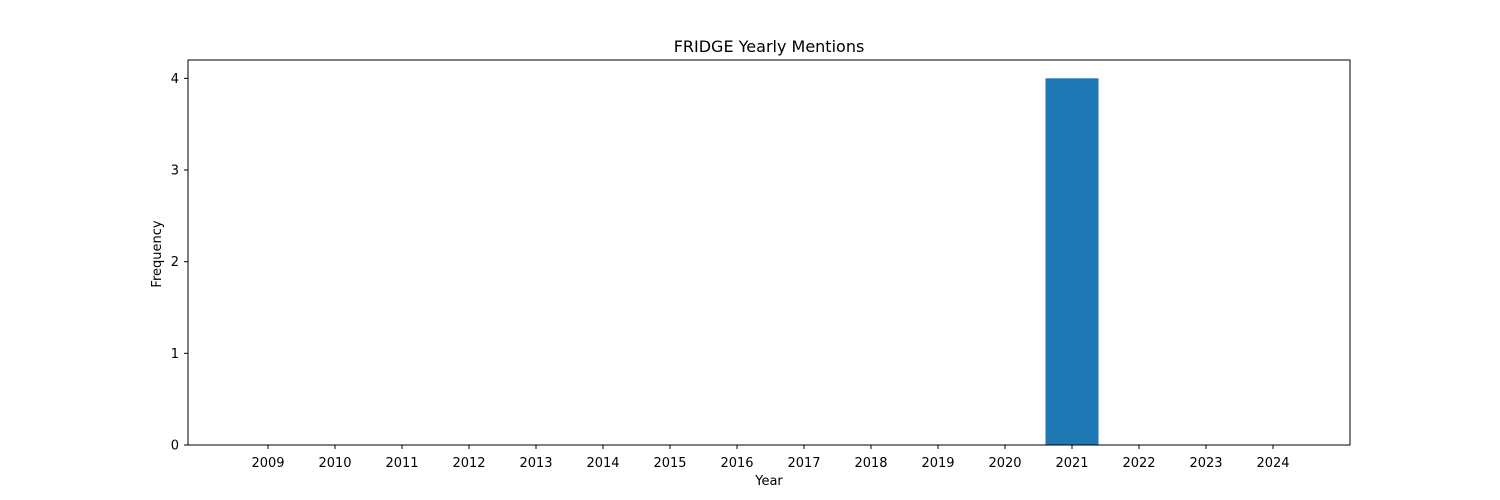  Describe the element at coordinates (401, 463) in the screenshot. I see `x-tick-label-2011: 2011` at that location.